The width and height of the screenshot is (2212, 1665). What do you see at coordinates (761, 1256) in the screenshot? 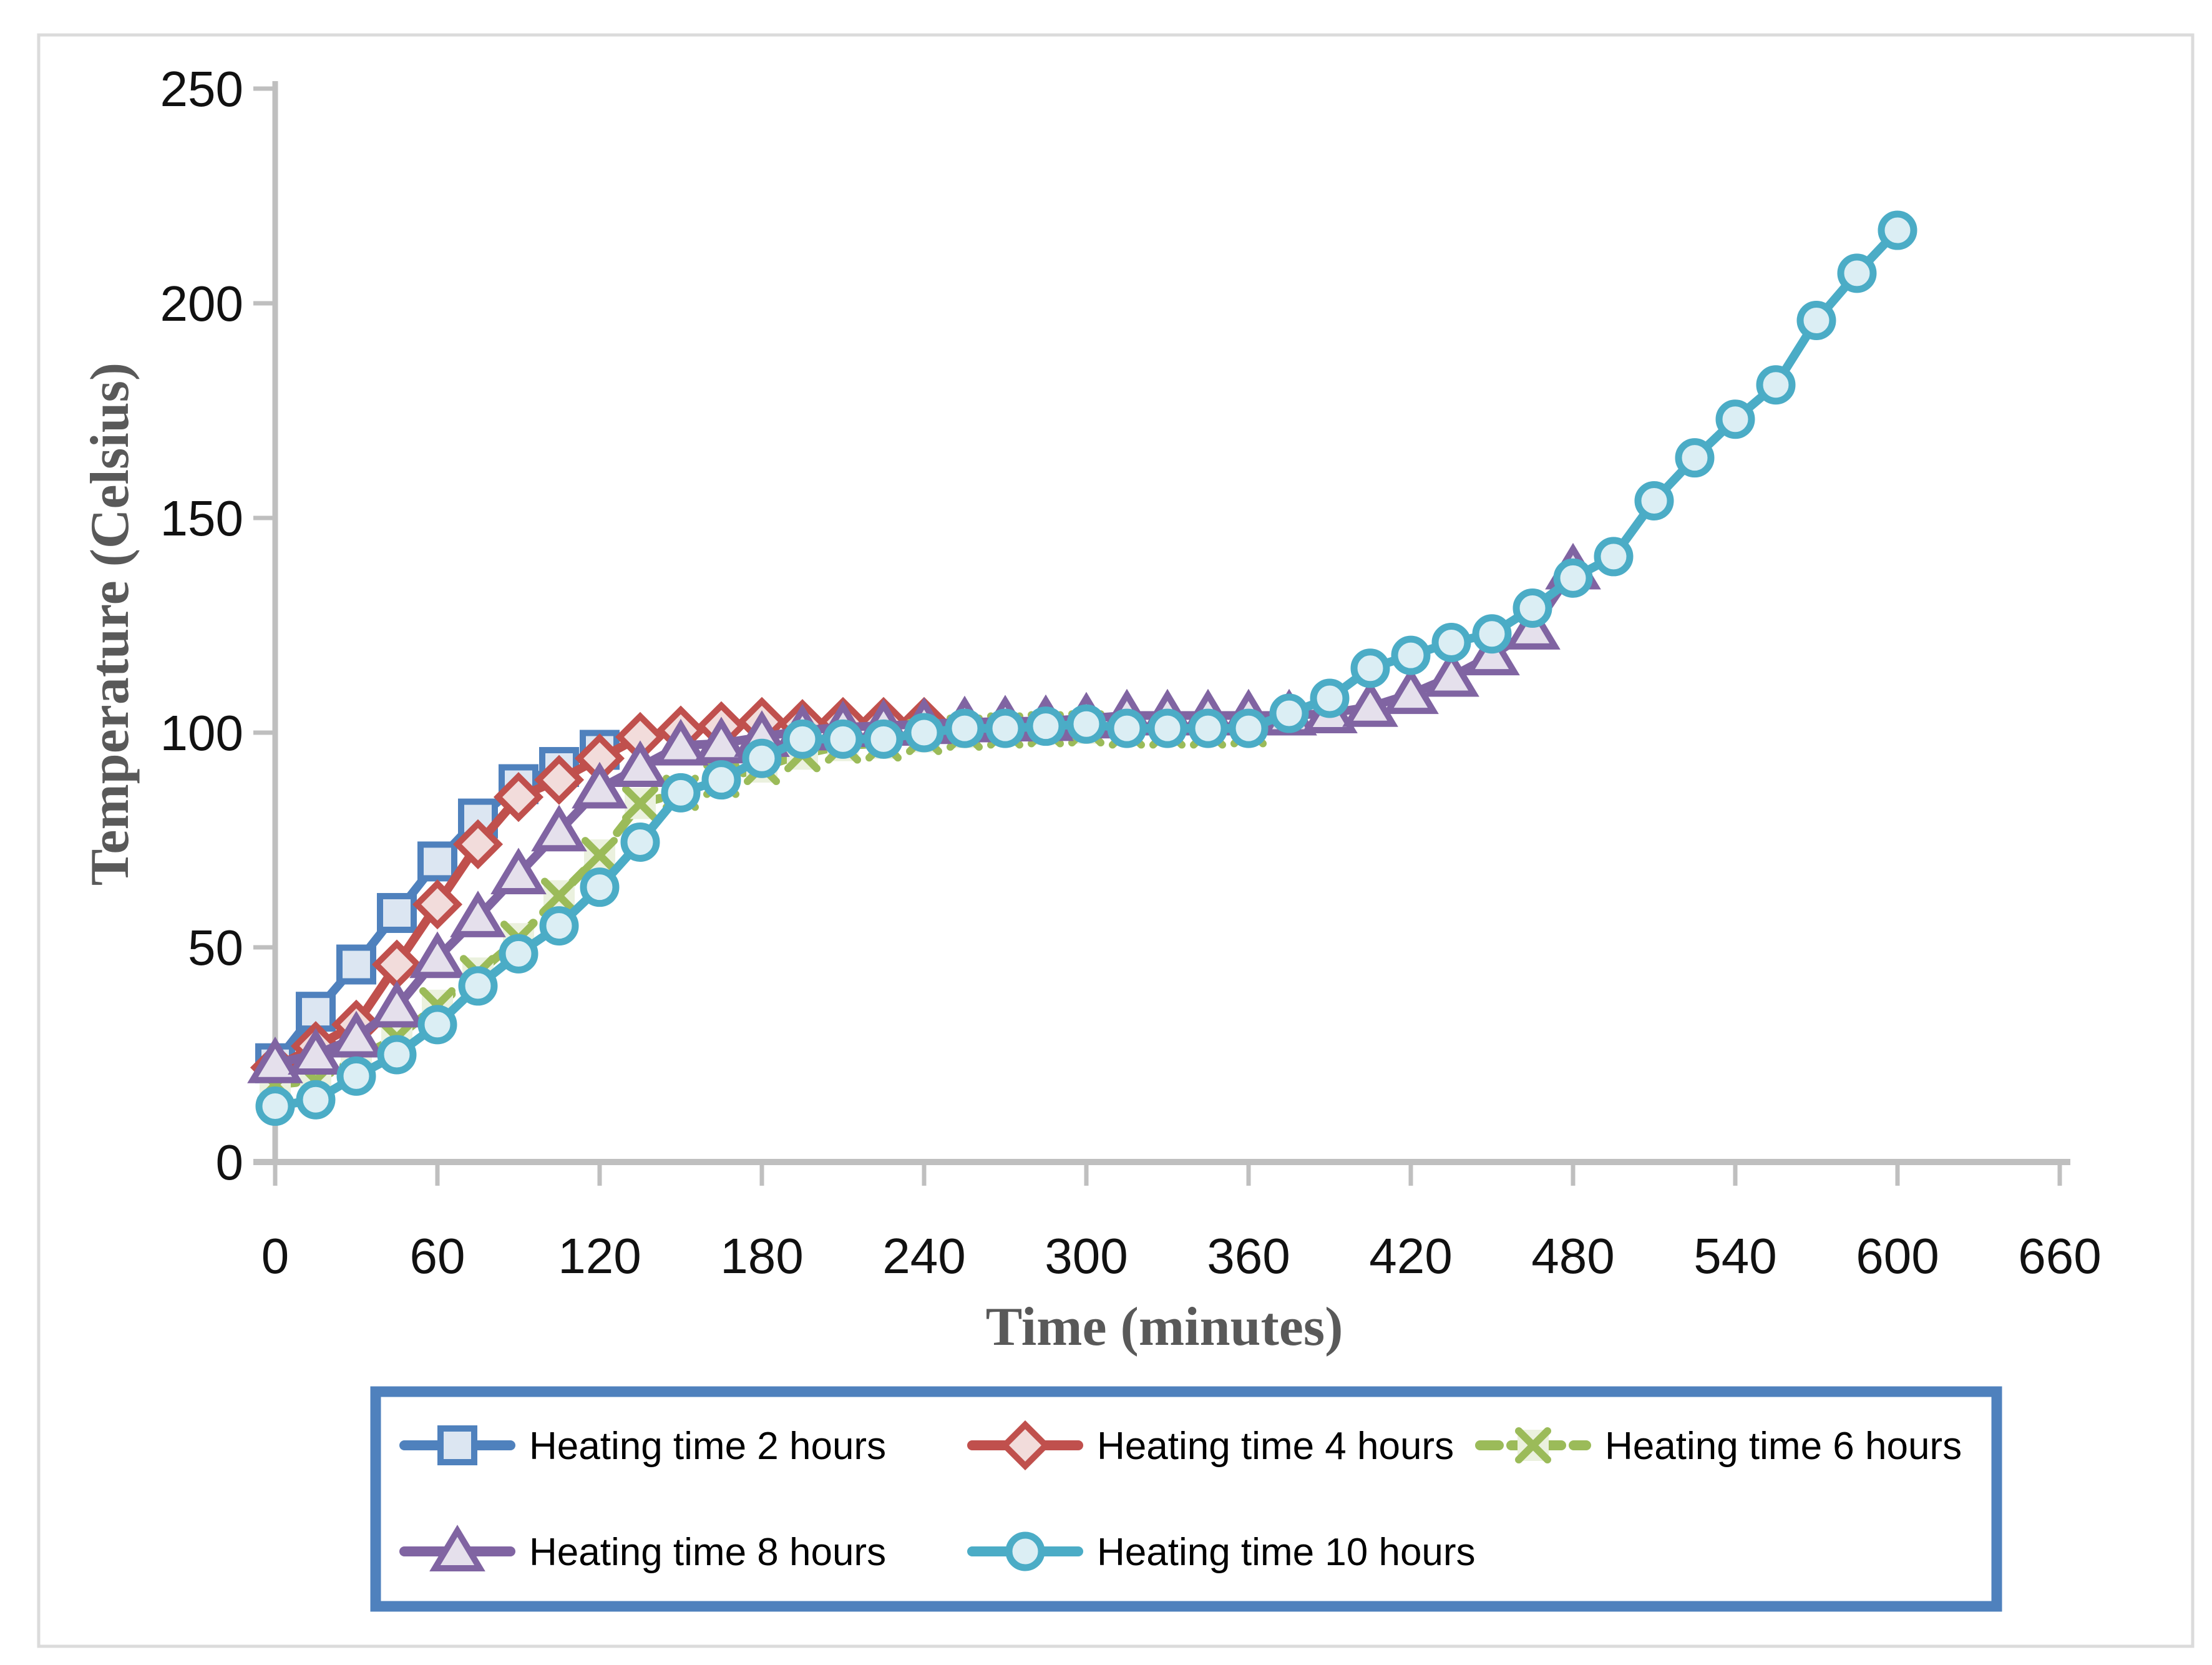
I see `x-tick-label: 180` at bounding box center [761, 1256].